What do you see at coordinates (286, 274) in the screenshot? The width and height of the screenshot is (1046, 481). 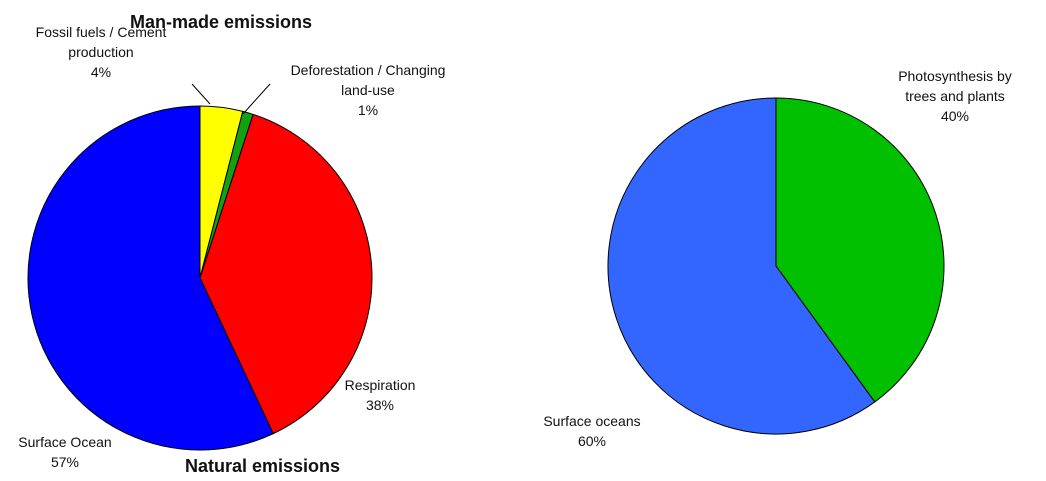 I see `slice-respiration` at bounding box center [286, 274].